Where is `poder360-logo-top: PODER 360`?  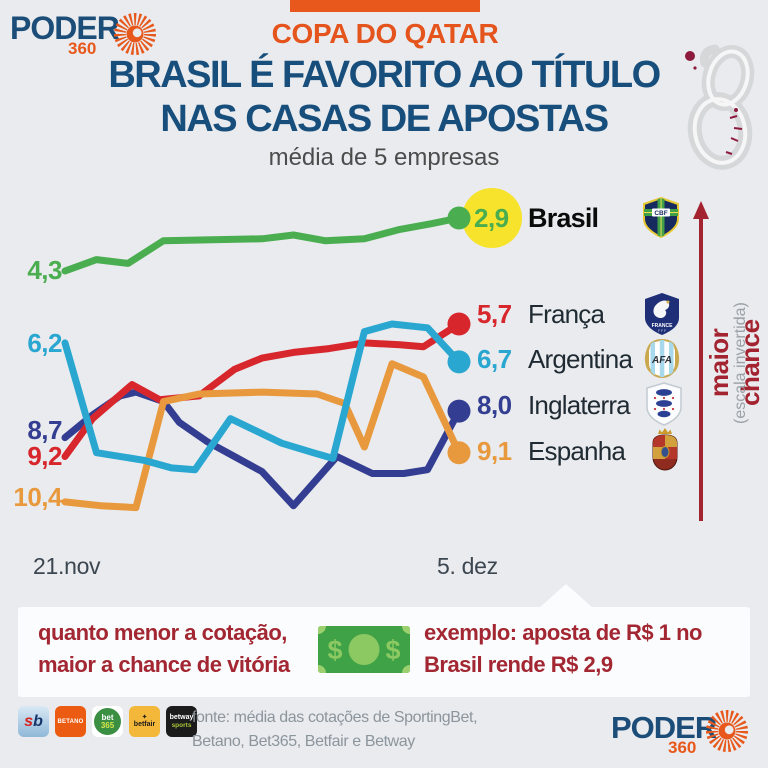
poder360-logo-top: PODER 360 is located at coordinates (90, 32).